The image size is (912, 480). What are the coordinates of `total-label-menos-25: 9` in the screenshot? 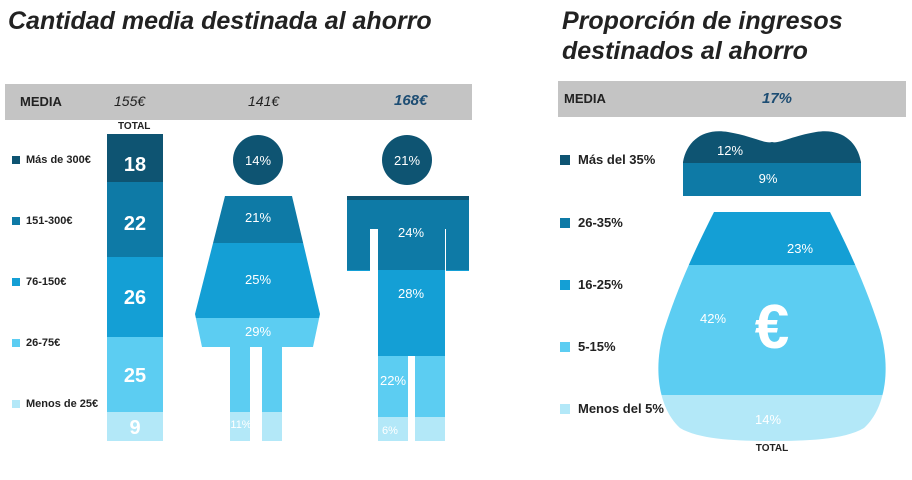 It's located at (134, 428).